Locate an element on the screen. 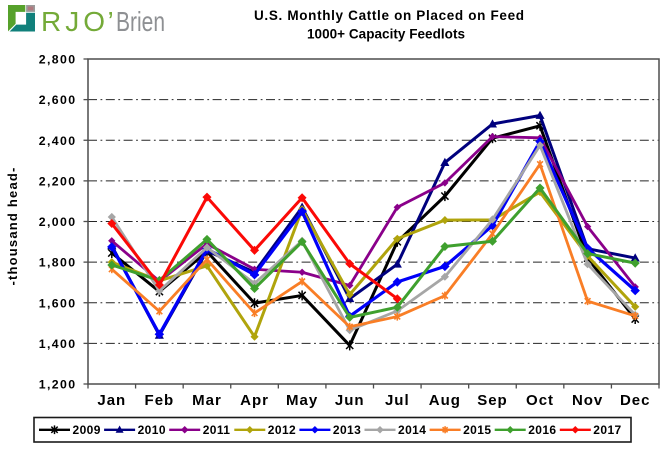 Image resolution: width=664 pixels, height=452 pixels. svg-text: 2017 is located at coordinates (607, 430).